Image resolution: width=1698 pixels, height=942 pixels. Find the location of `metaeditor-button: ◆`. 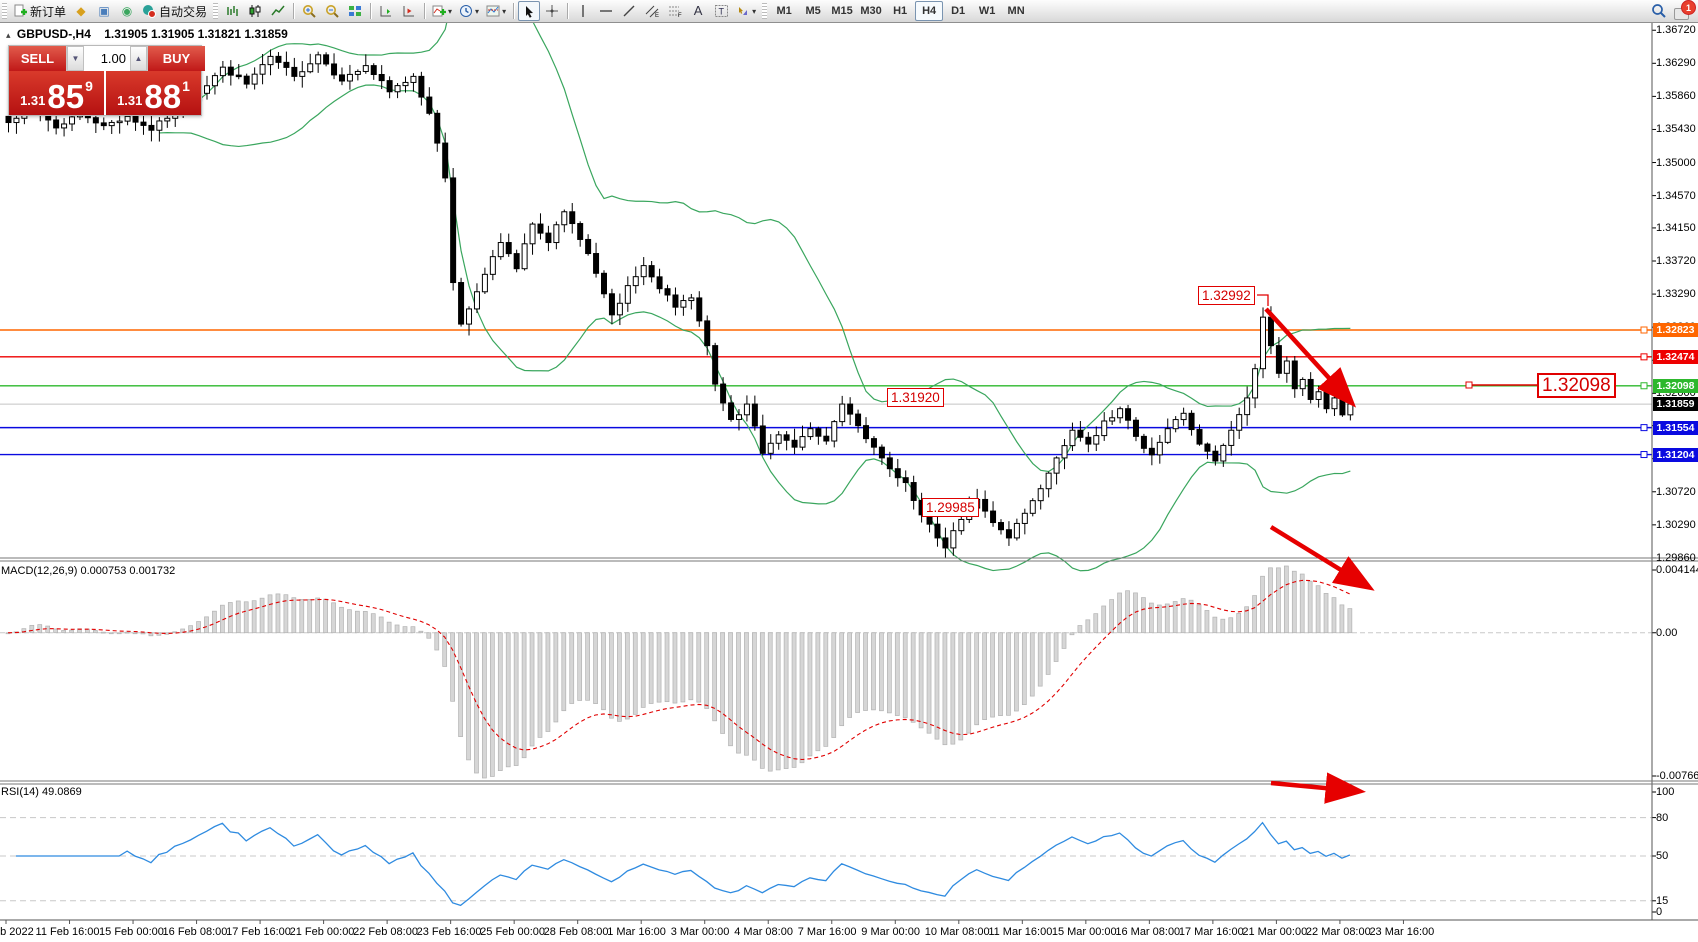

metaeditor-button: ◆ is located at coordinates (81, 11).